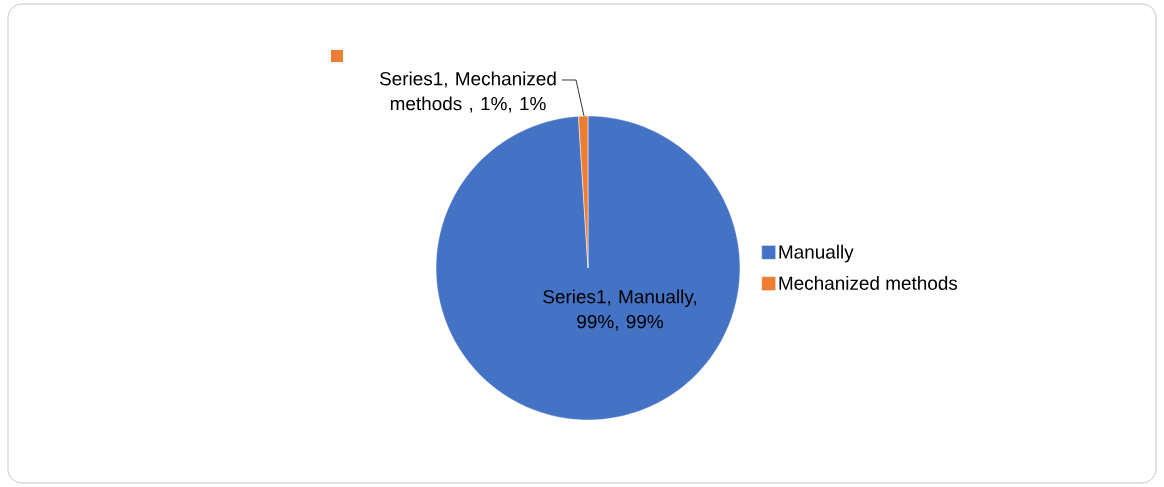  I want to click on data-label: Series1, Mechanized methods , 1%, 1%, so click(467, 92).